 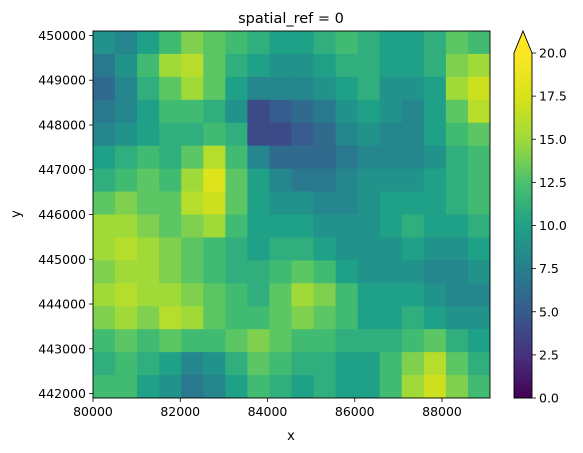 I want to click on y-tick-label: 448000, so click(x=62, y=124).